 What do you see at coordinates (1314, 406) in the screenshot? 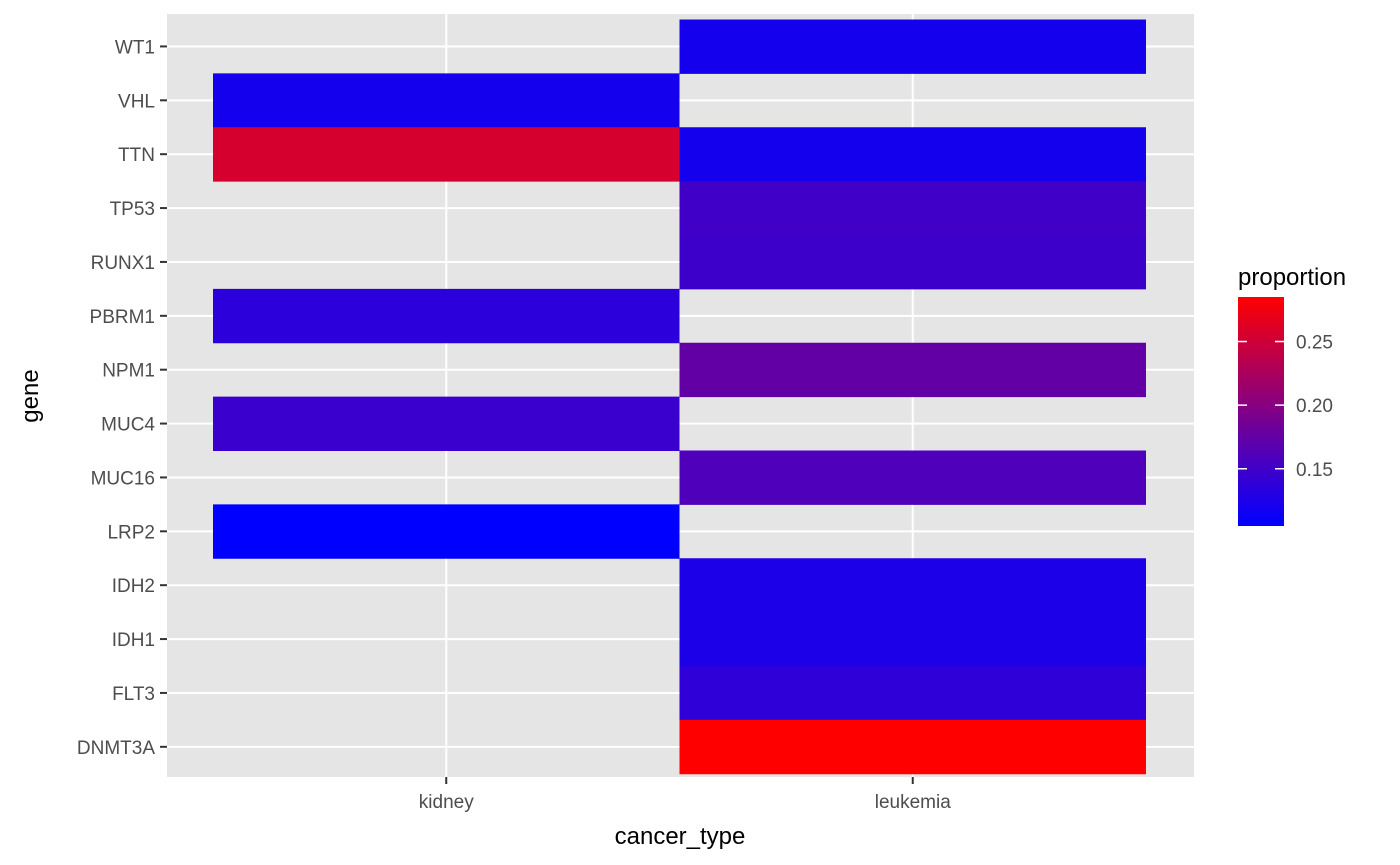
I see `legend-tick-label: 0.20` at bounding box center [1314, 406].